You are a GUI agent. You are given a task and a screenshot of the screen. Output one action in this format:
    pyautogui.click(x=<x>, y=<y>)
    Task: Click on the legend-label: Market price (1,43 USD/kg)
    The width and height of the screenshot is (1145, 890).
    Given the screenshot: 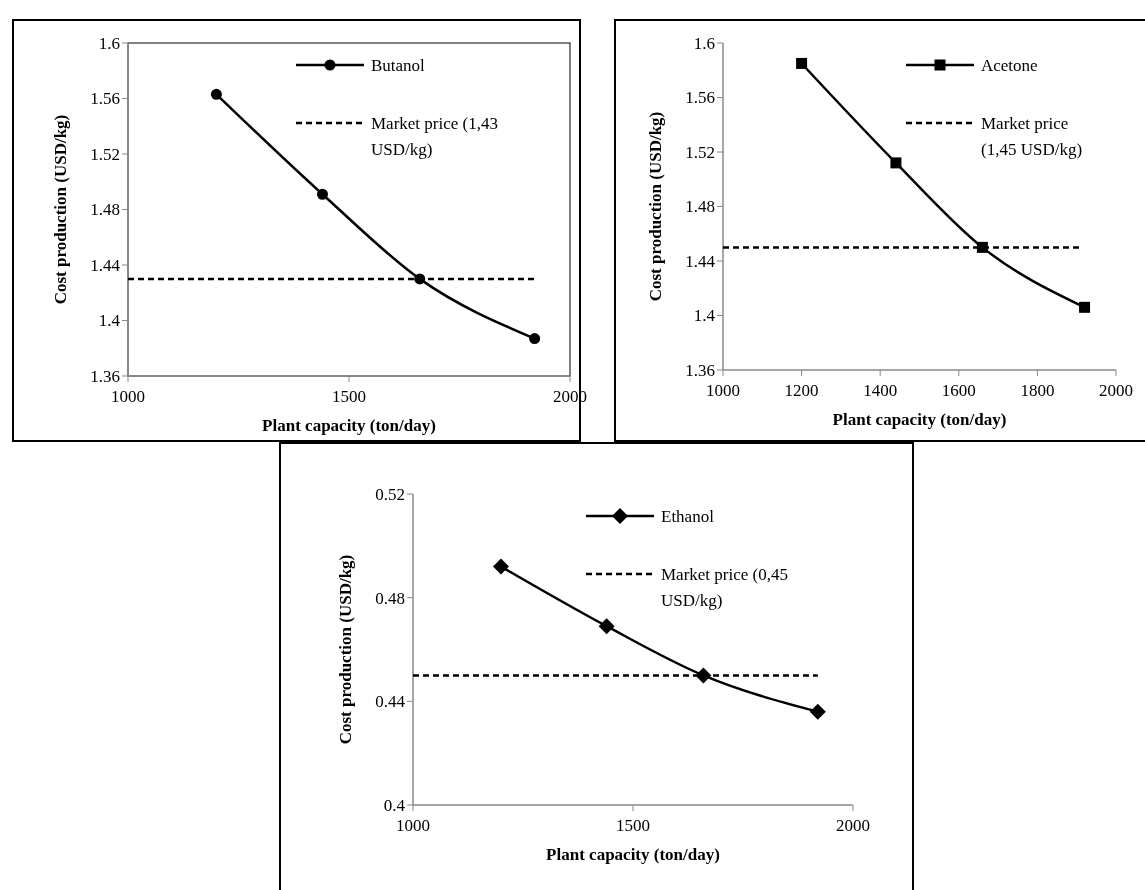 What is the action you would take?
    pyautogui.click(x=434, y=136)
    